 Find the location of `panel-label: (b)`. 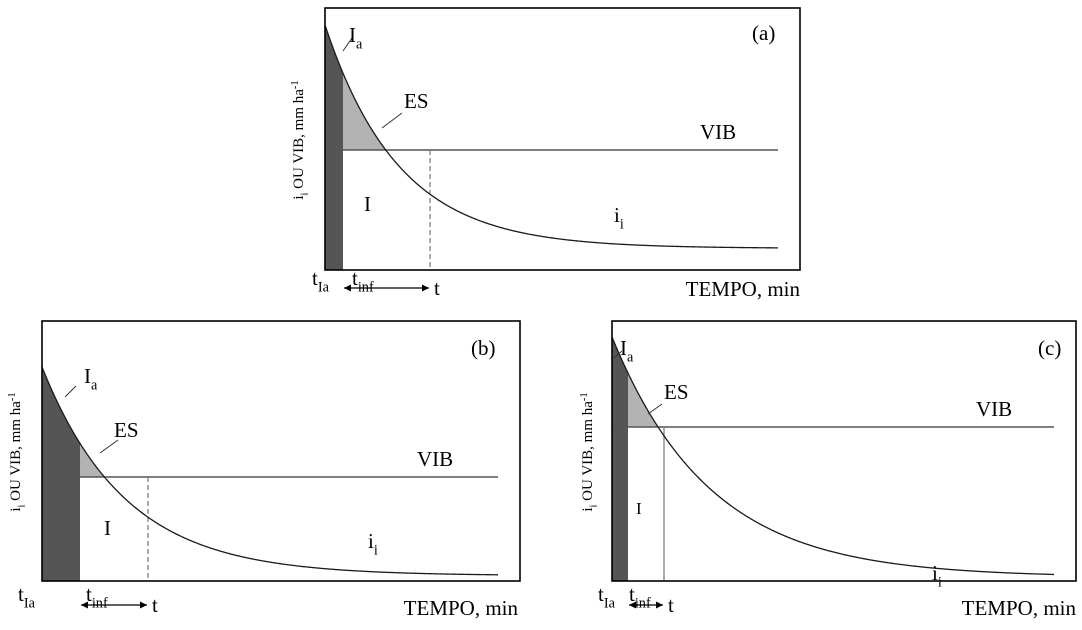

panel-label: (b) is located at coordinates (483, 348).